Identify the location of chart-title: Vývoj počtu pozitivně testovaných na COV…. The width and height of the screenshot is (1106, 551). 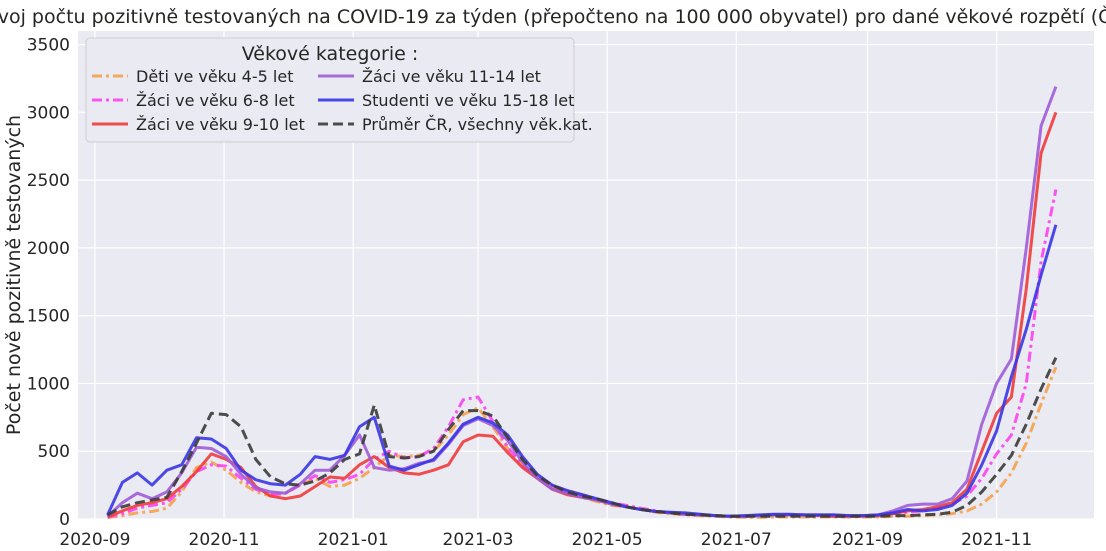
(553, 16).